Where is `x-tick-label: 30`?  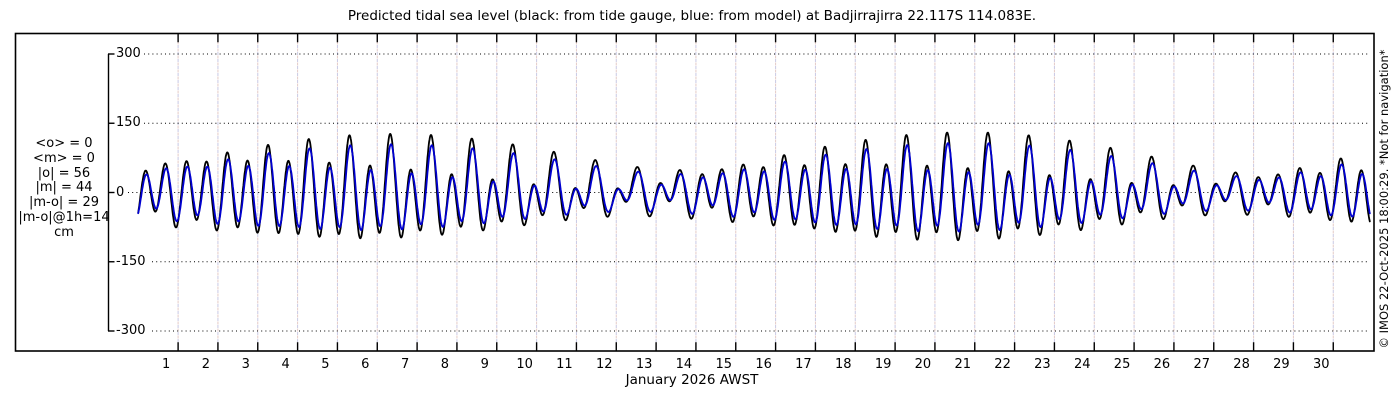 x-tick-label: 30 is located at coordinates (1321, 364).